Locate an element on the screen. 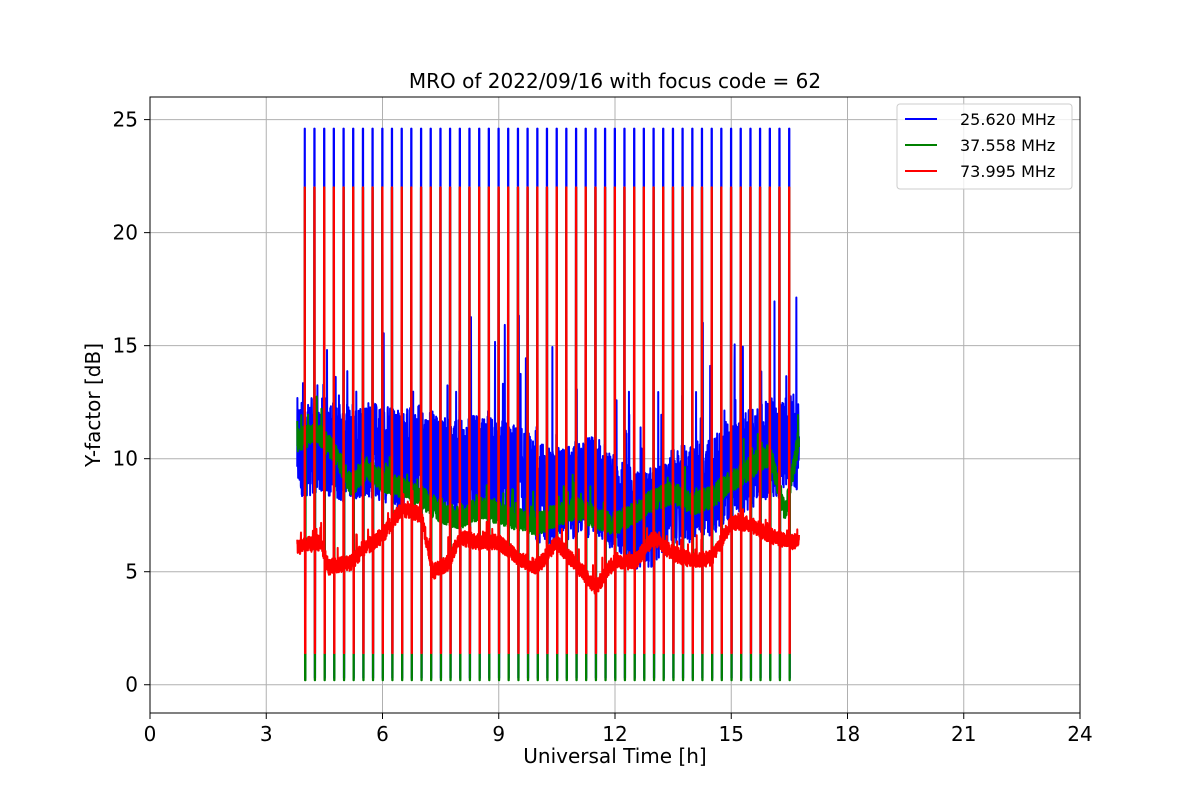 This screenshot has height=804, width=1200. legend: 25.620 MHz 37.558 MHz 73.995 MHz is located at coordinates (984, 146).